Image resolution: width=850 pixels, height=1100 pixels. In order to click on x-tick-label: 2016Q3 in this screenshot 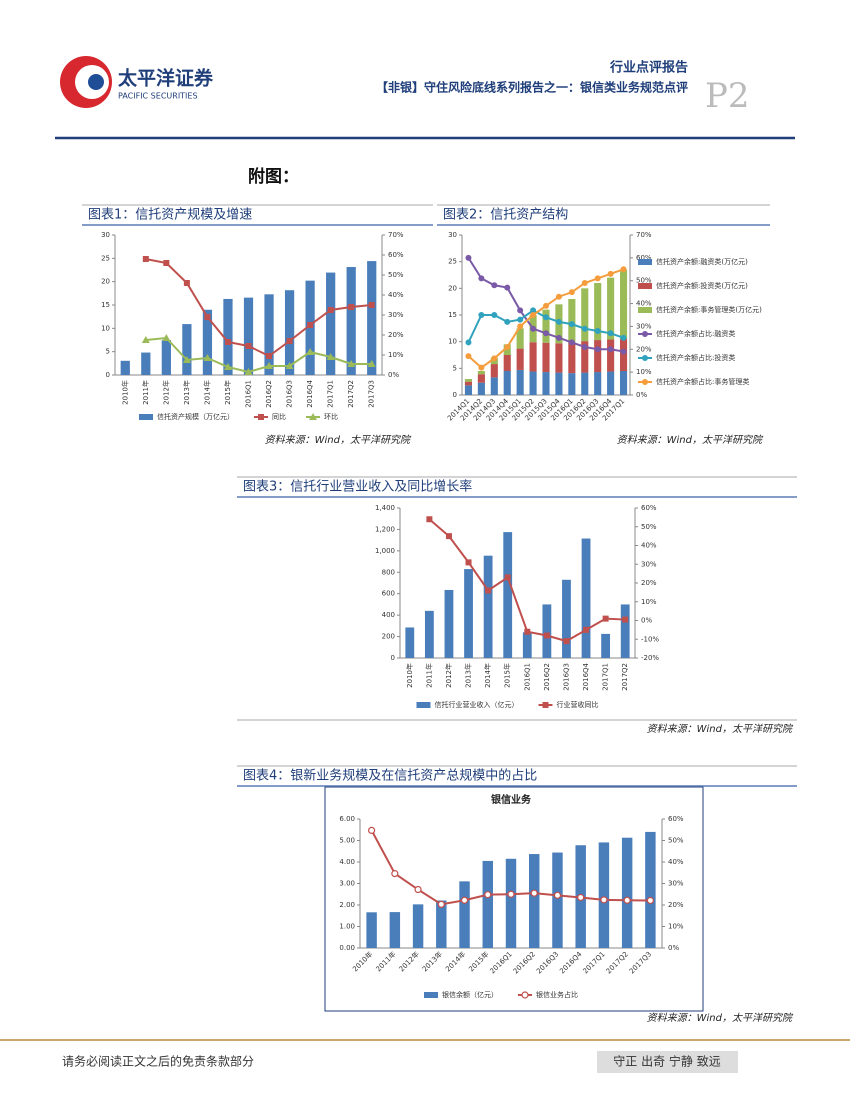, I will do `click(566, 677)`.